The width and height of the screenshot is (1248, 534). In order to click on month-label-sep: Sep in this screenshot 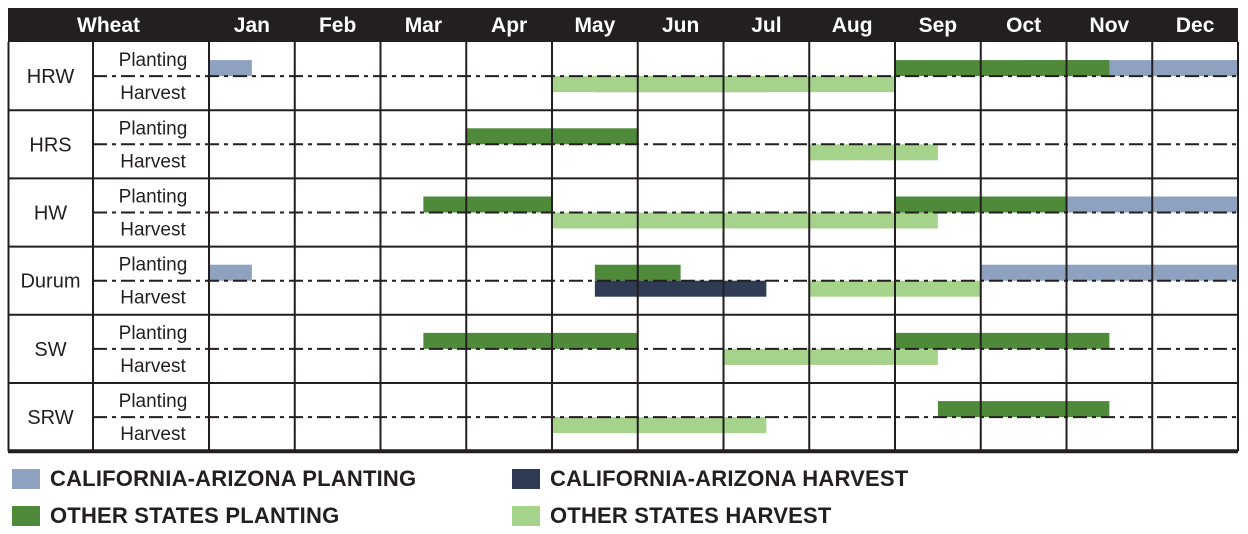, I will do `click(938, 25)`.